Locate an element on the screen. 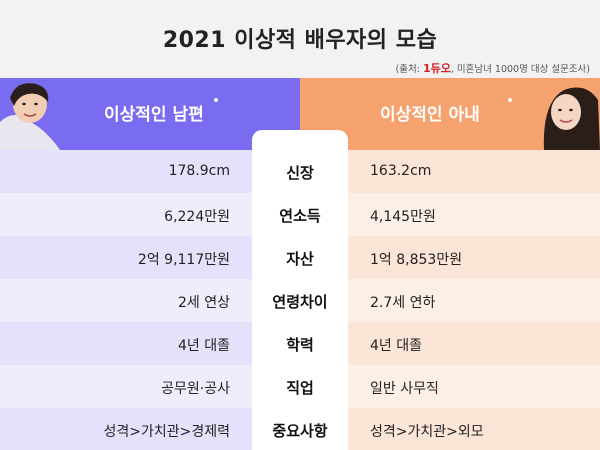  husband-header-dot is located at coordinates (216, 100).